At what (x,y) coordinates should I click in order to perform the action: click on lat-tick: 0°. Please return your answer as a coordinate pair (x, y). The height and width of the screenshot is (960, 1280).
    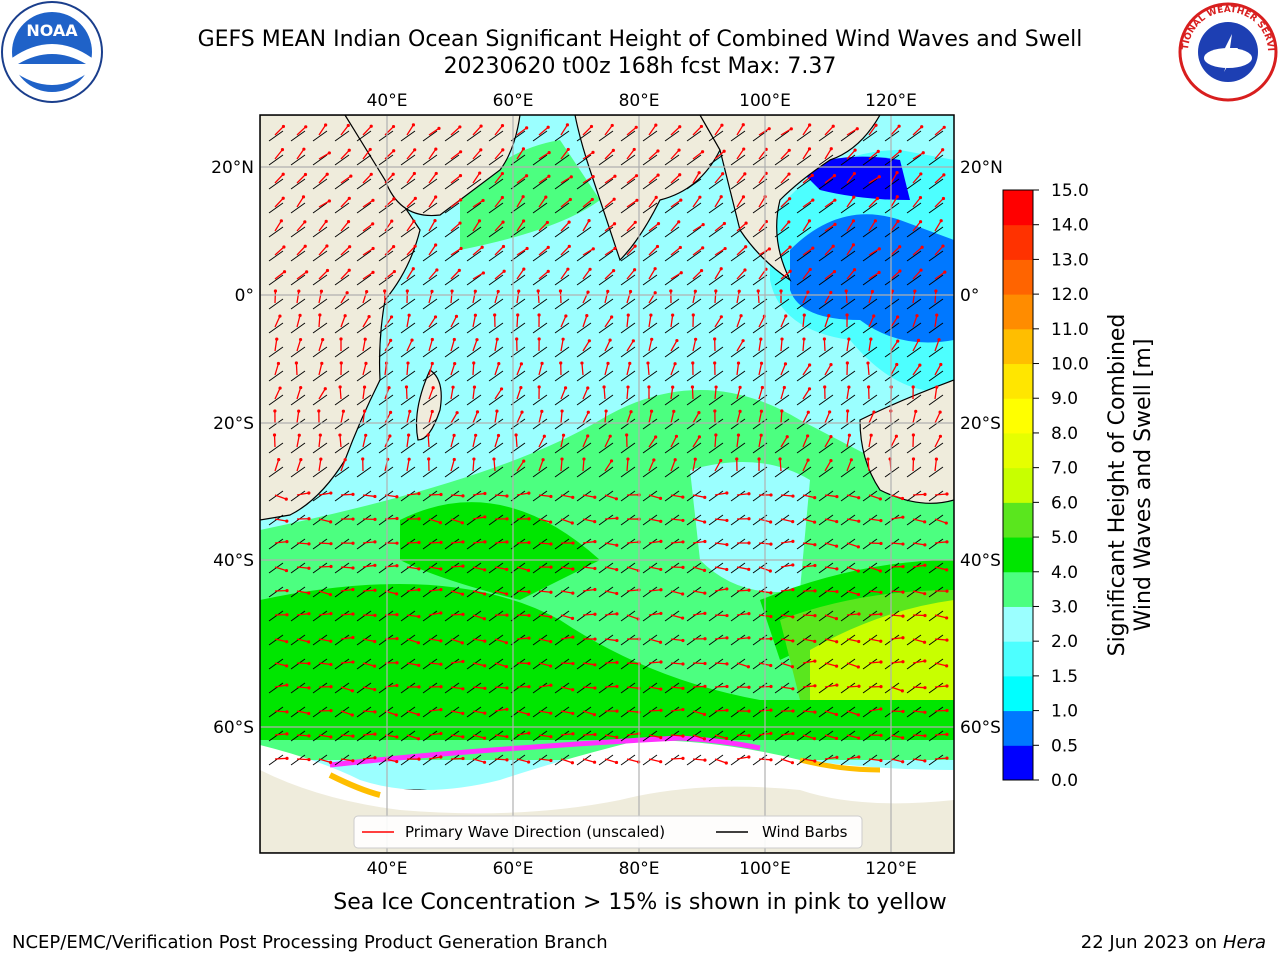
    Looking at the image, I should click on (969, 296).